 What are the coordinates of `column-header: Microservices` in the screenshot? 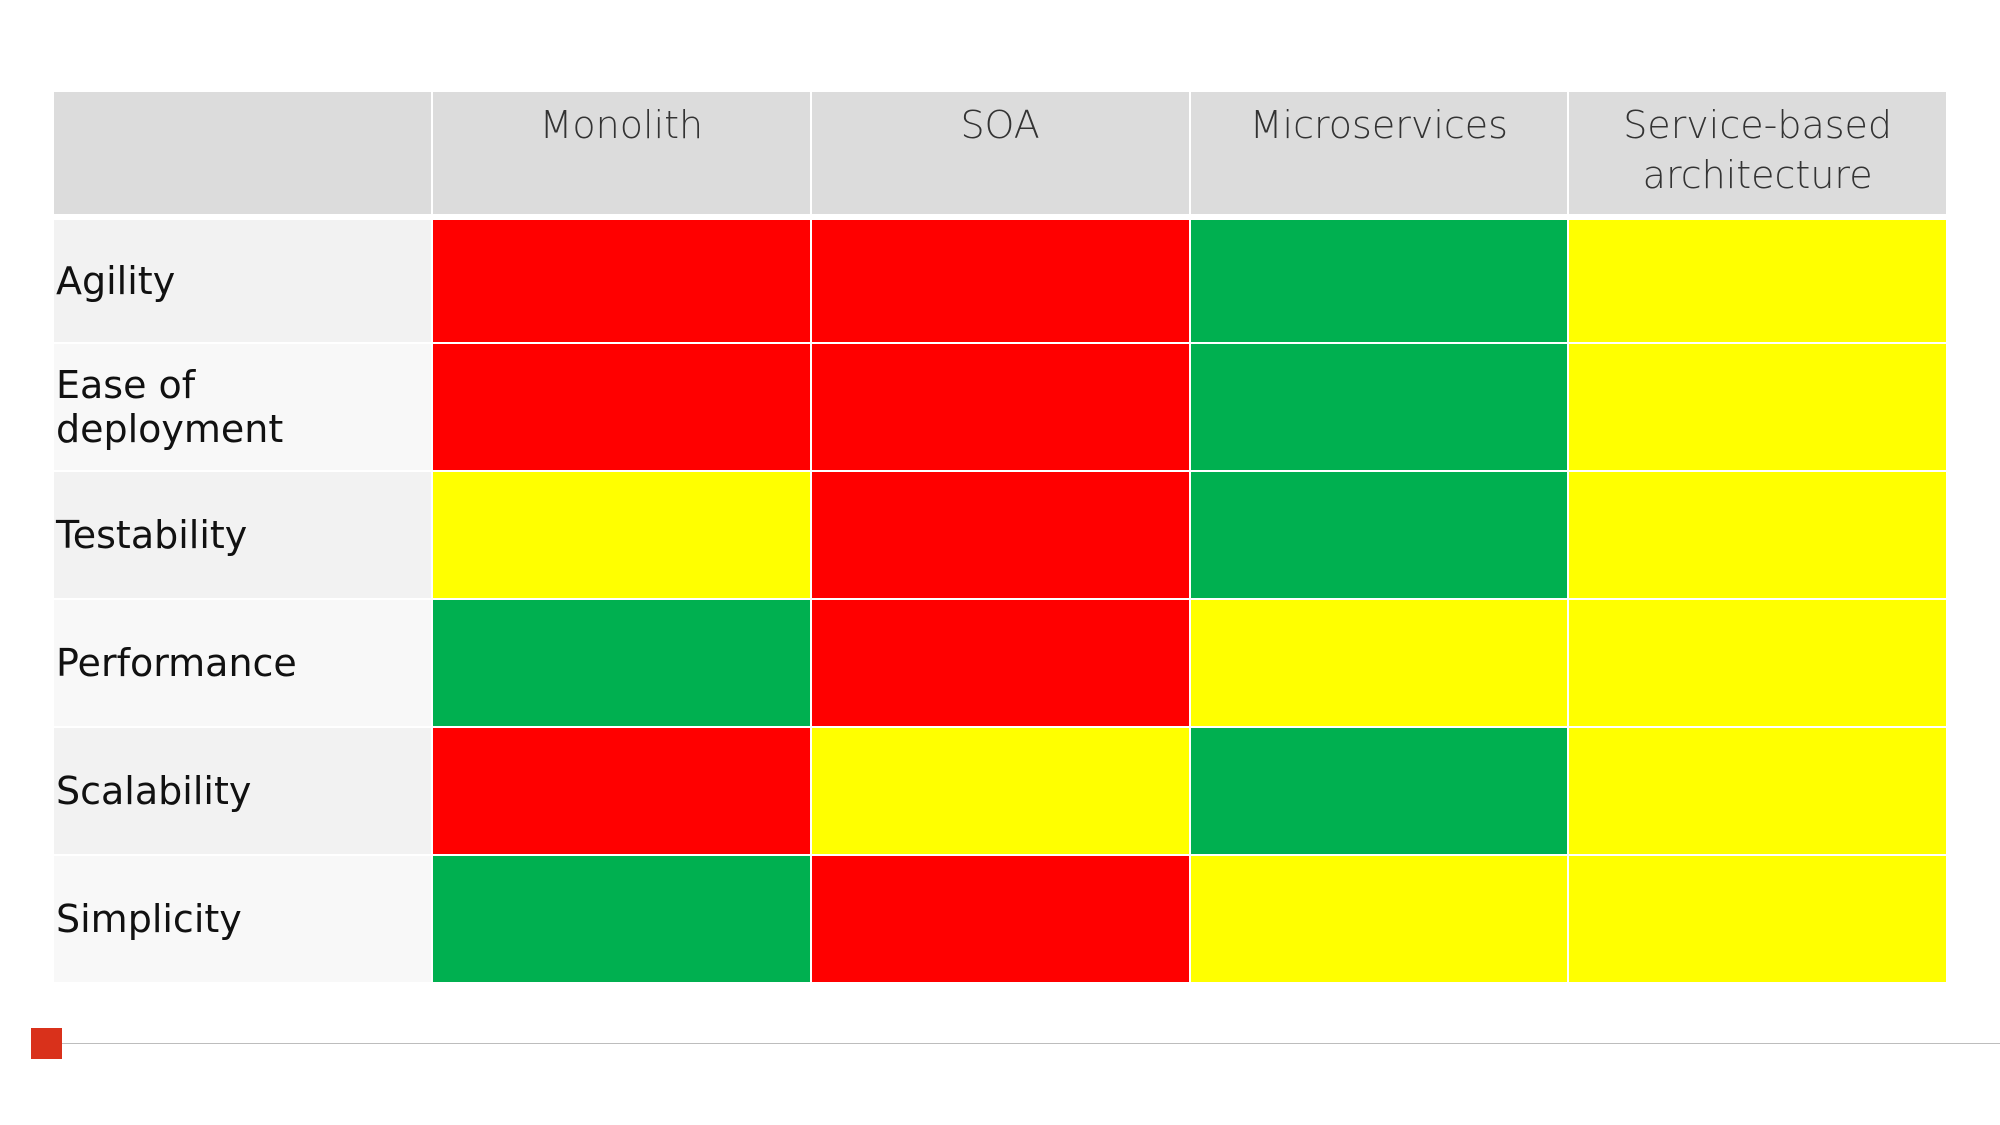 It's located at (1379, 153).